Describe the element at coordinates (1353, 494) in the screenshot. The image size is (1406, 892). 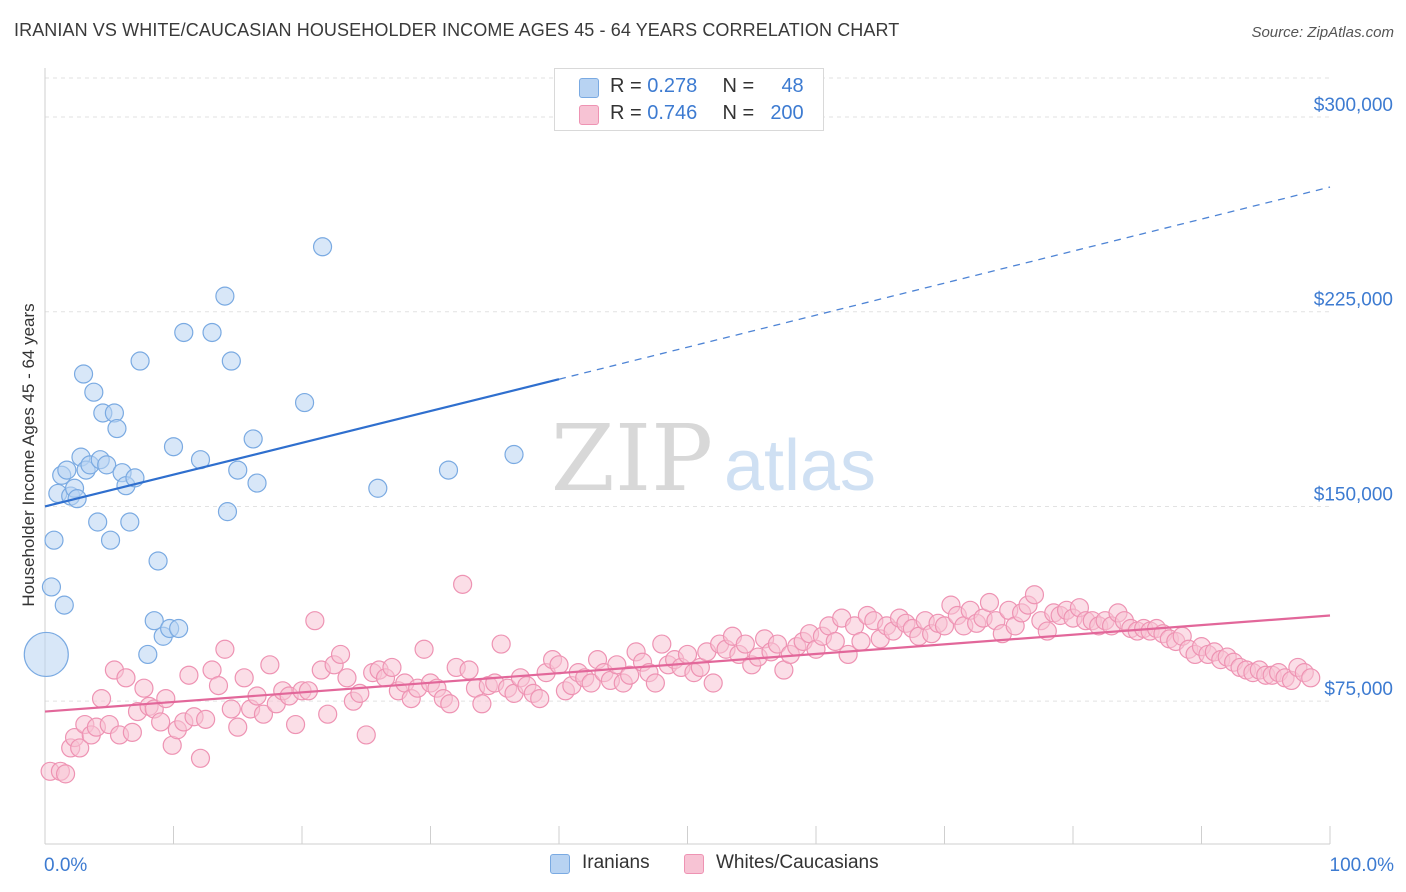
I see `y-tick-label-1: $150,000` at that location.